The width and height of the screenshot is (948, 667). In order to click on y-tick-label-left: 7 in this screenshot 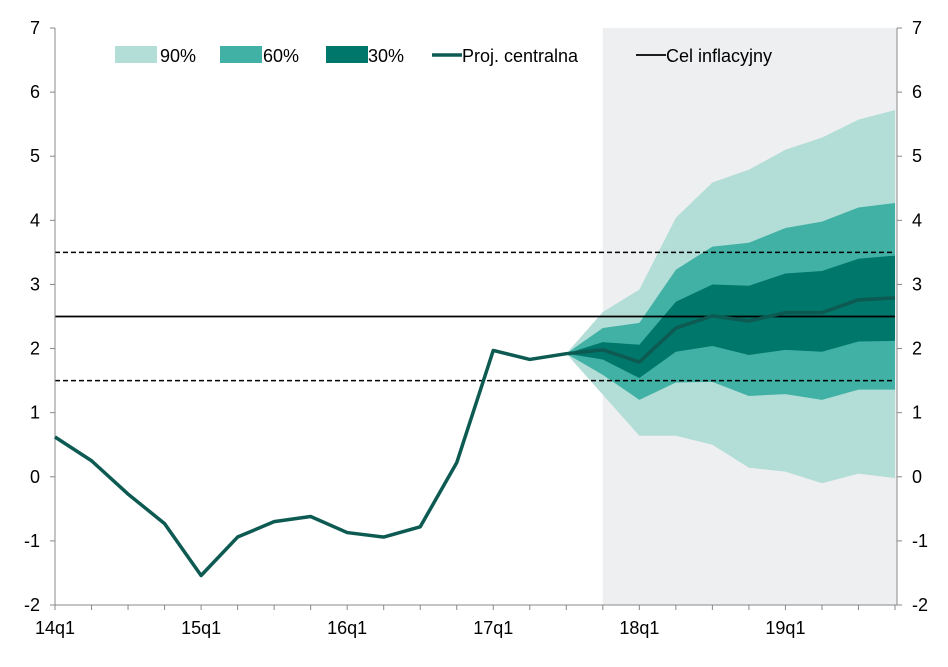, I will do `click(35, 28)`.